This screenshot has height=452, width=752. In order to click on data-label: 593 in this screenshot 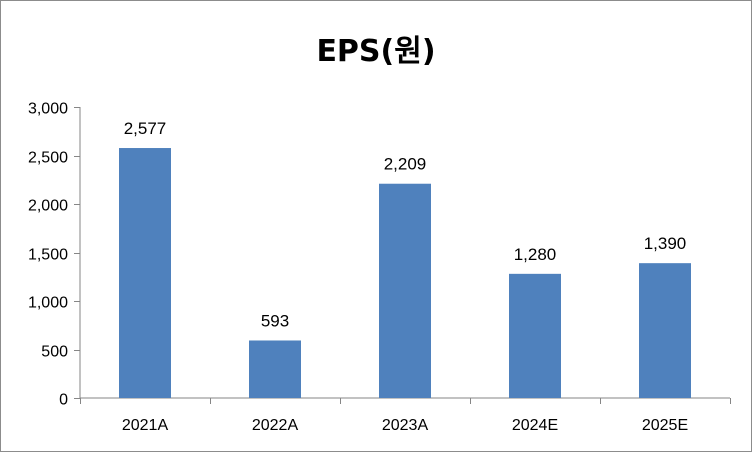, I will do `click(275, 320)`.